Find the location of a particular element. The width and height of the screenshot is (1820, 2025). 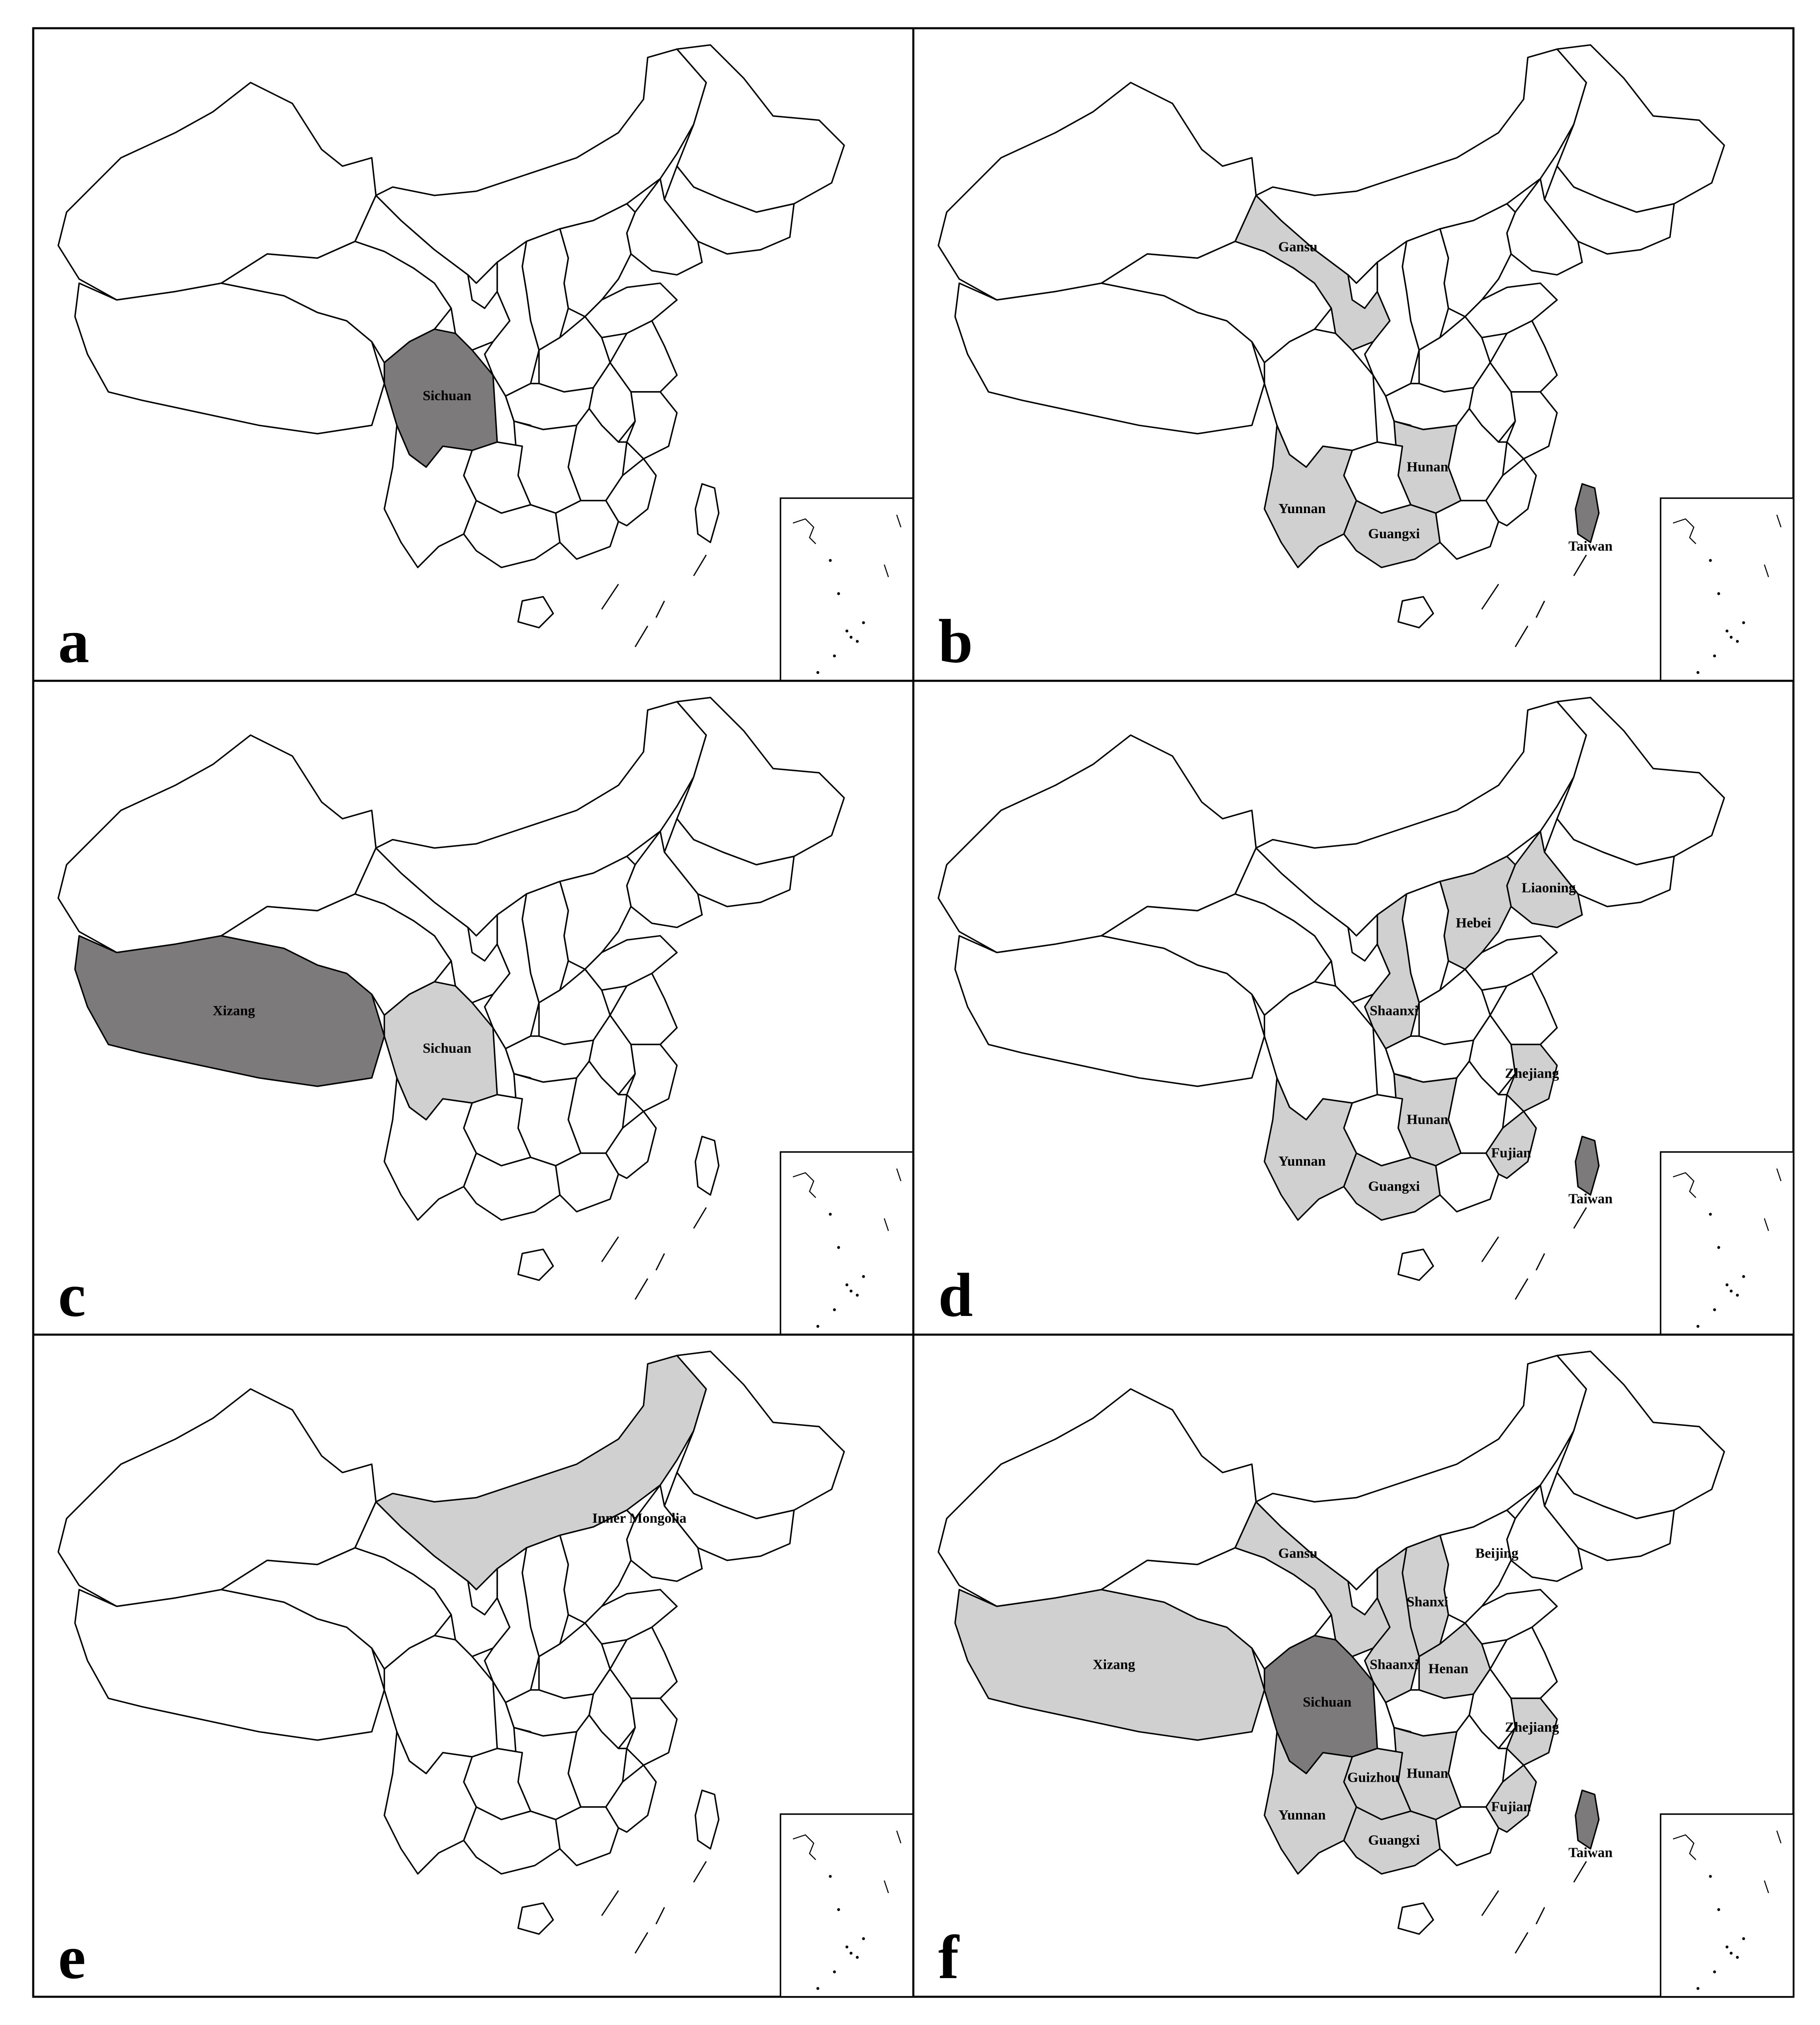

label-sichuan: Sichuan is located at coordinates (1327, 1702).